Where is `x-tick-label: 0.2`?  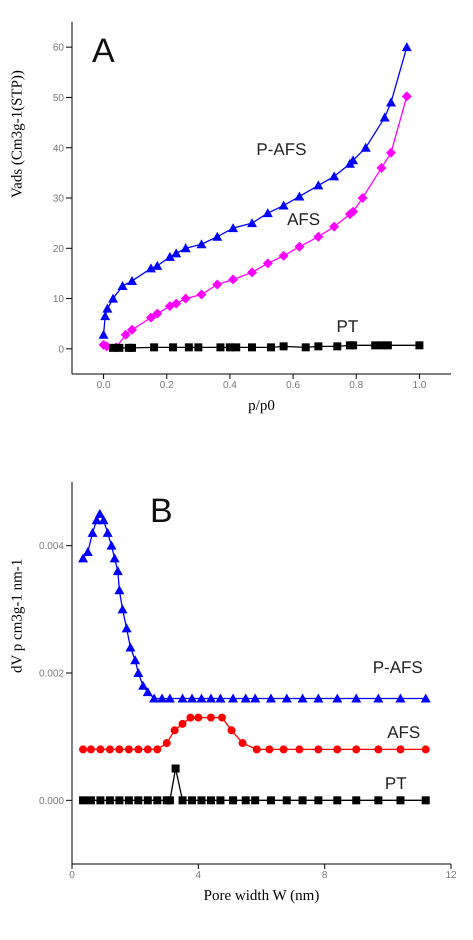
x-tick-label: 0.2 is located at coordinates (167, 386).